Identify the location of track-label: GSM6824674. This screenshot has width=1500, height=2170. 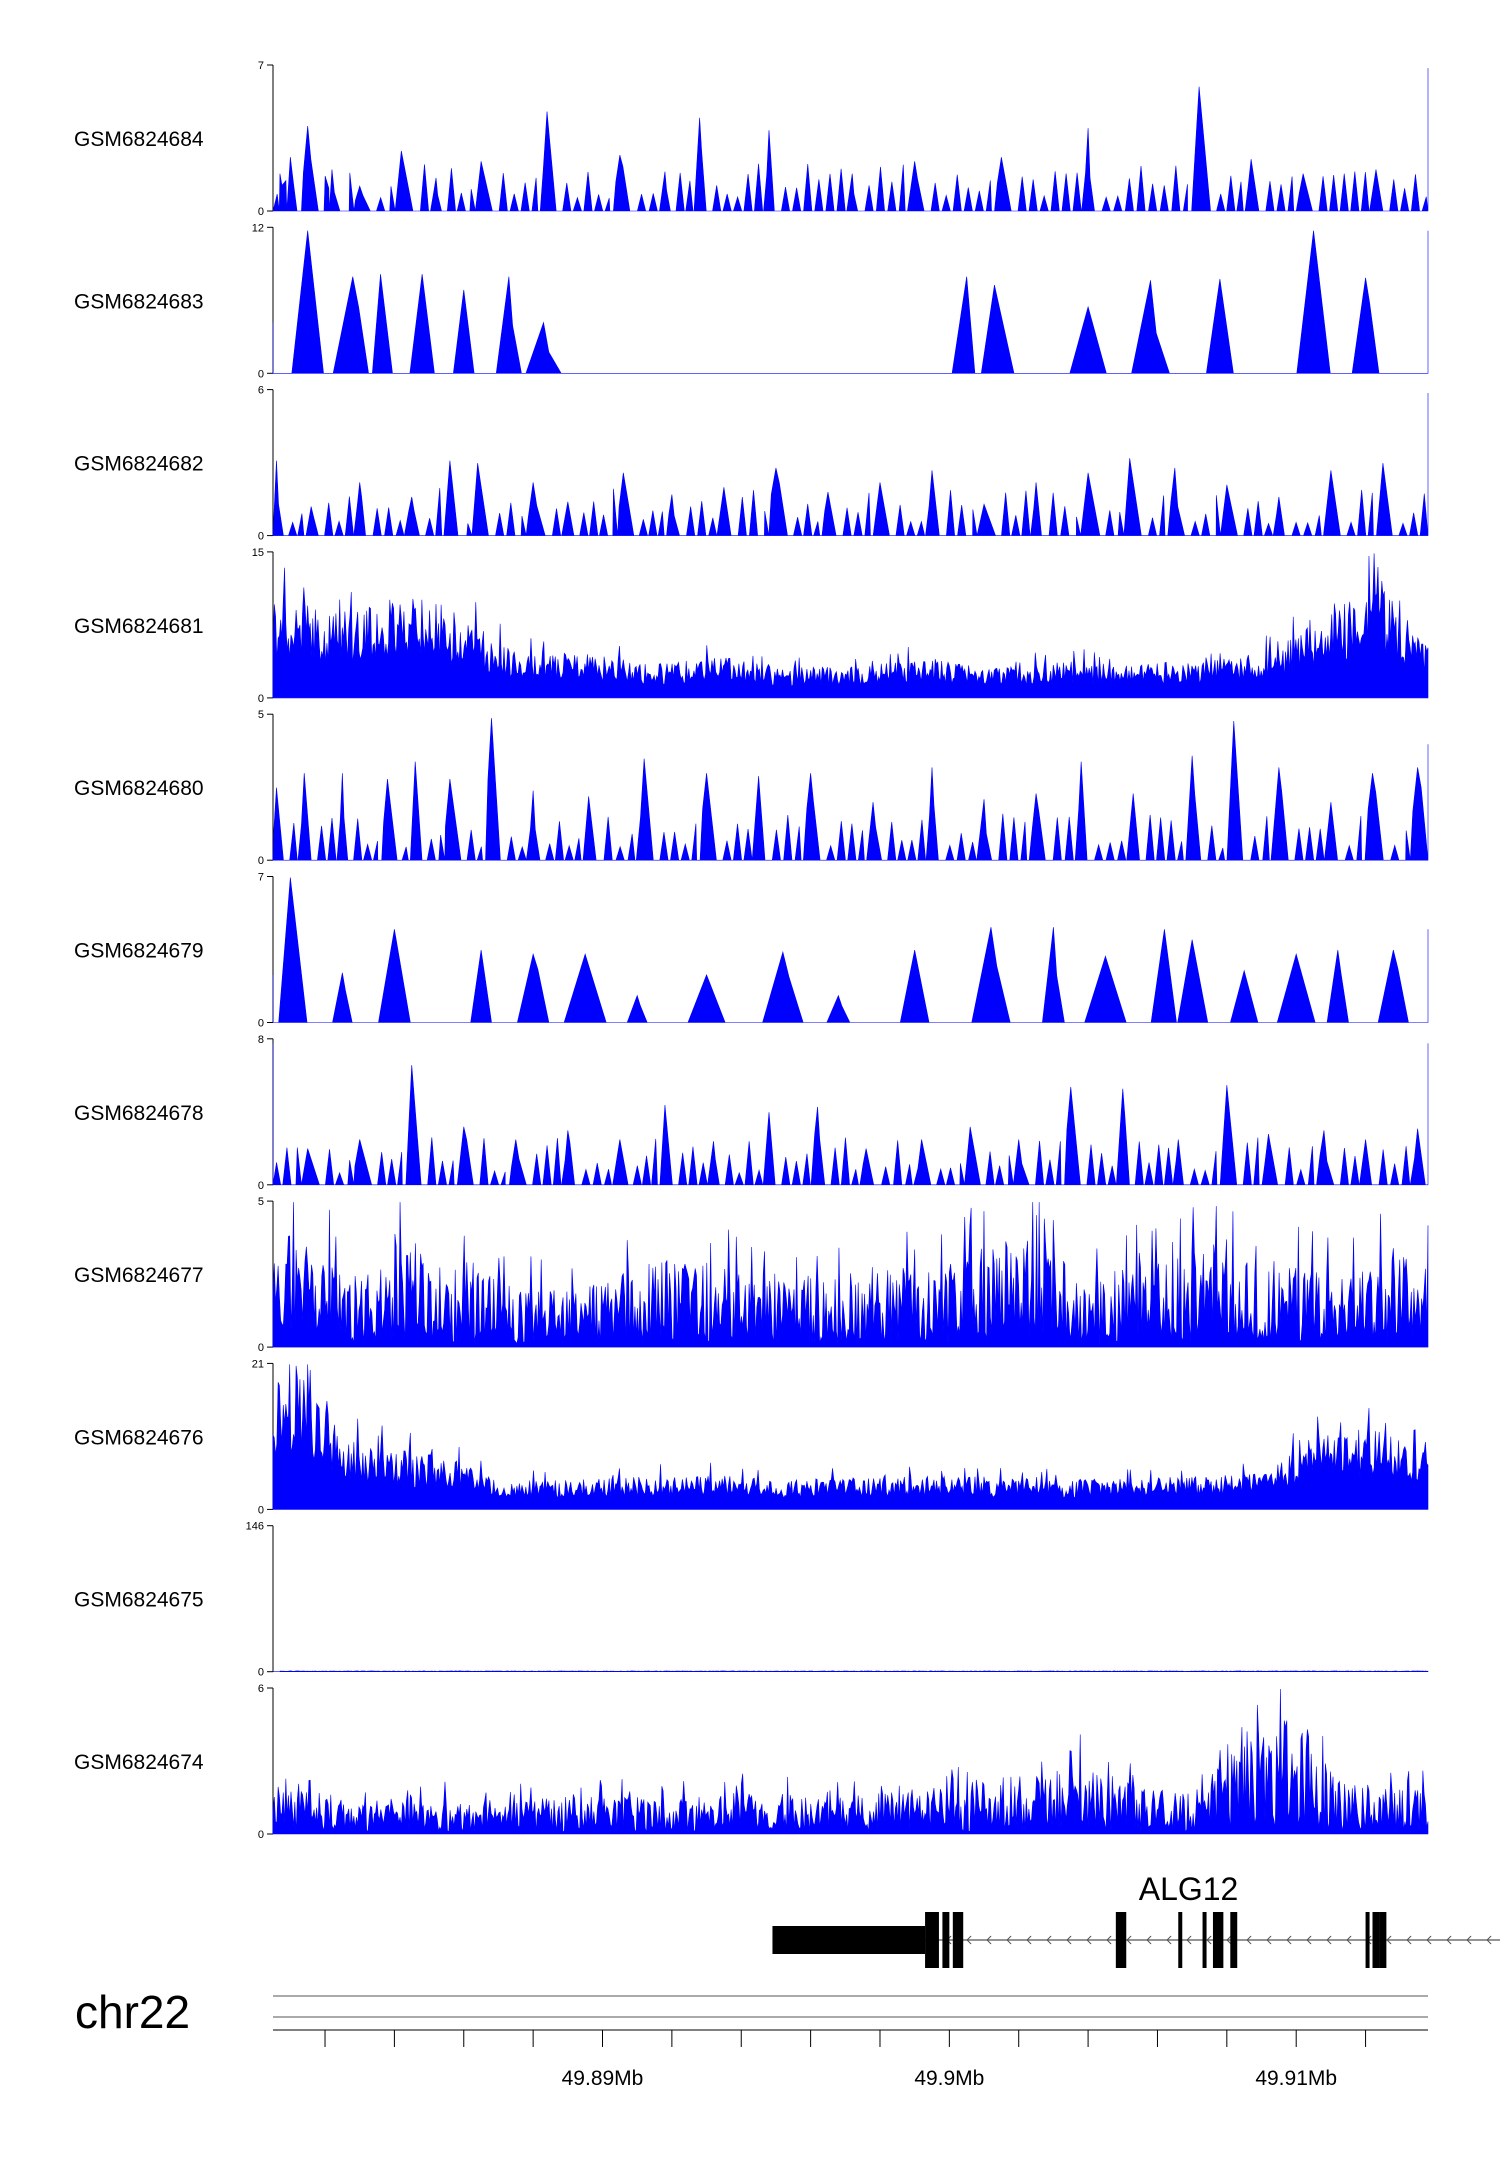
(139, 1762).